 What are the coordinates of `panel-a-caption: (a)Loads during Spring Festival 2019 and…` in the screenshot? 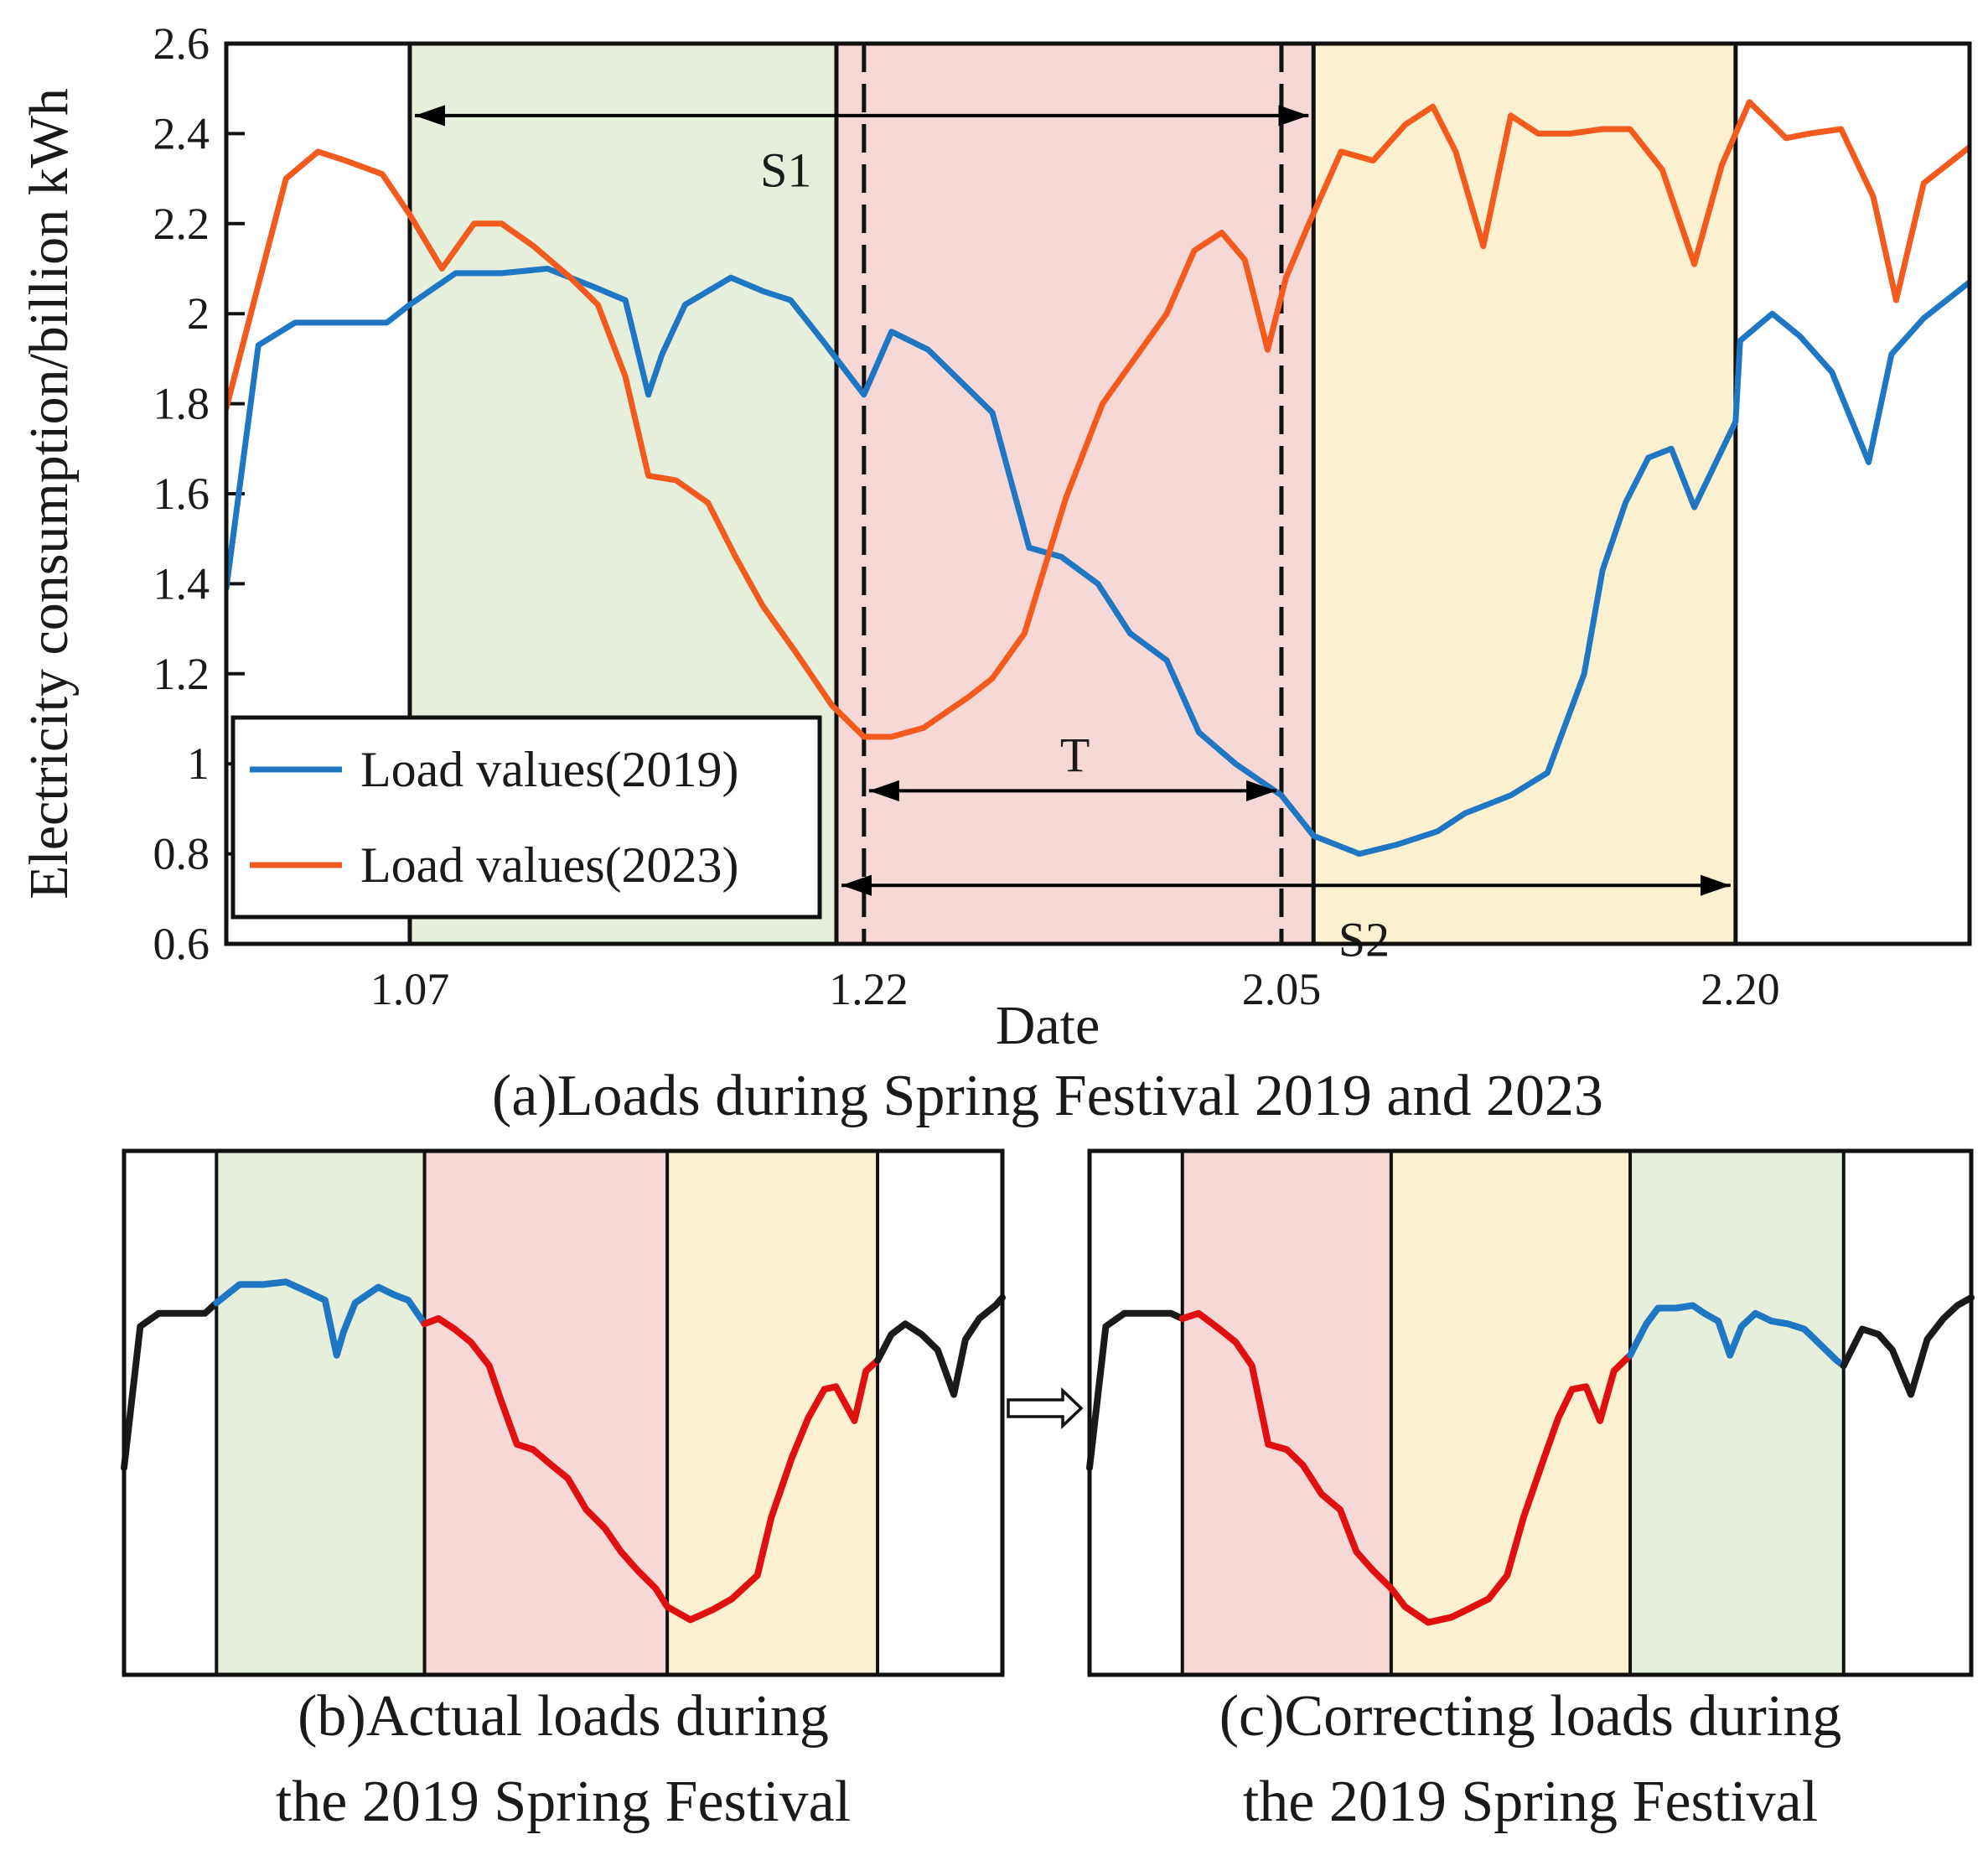 It's located at (1047, 1096).